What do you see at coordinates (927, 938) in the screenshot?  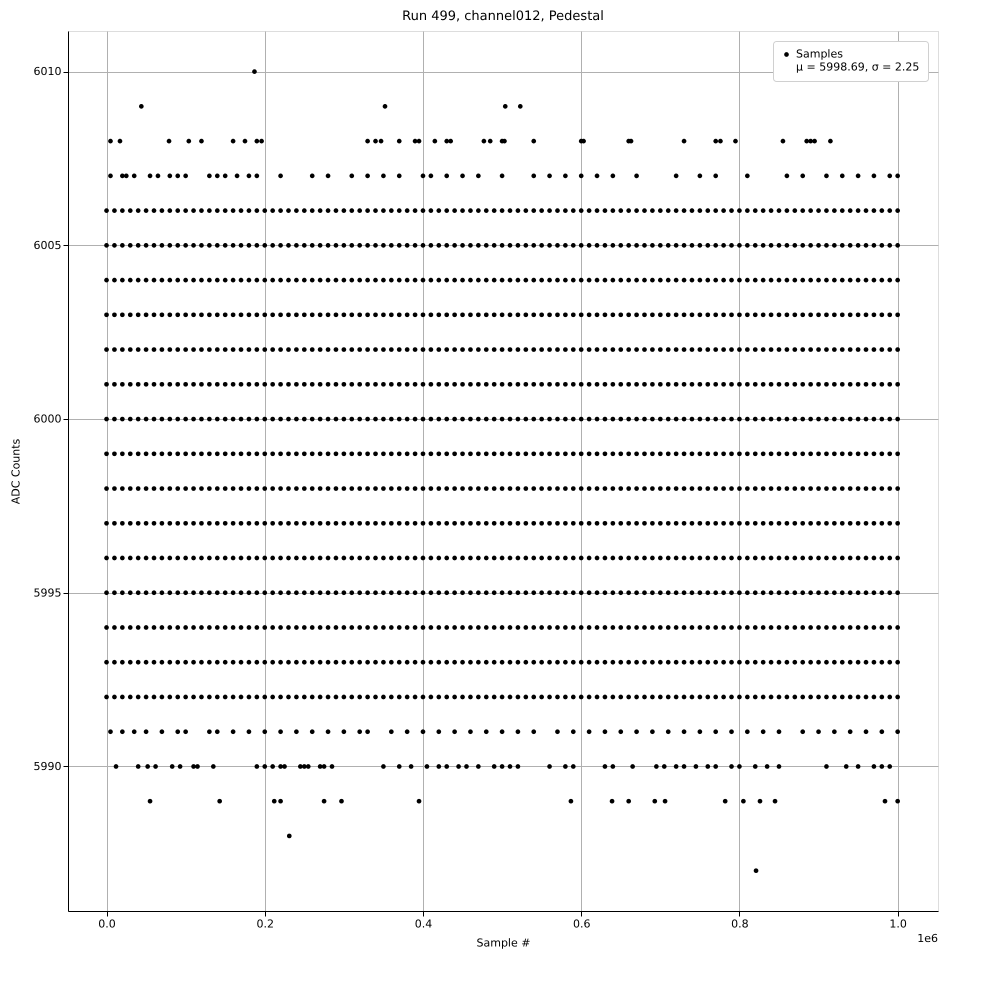 I see `text: 1e6` at bounding box center [927, 938].